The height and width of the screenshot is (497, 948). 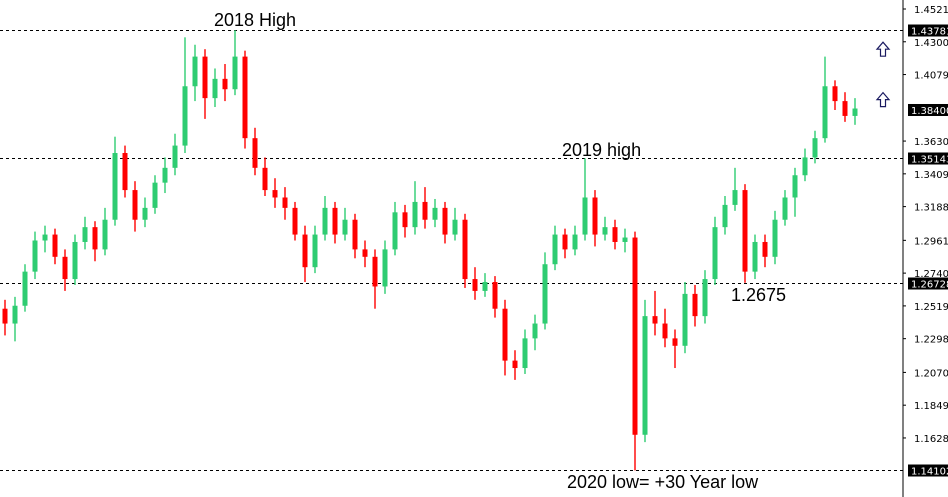 What do you see at coordinates (931, 373) in the screenshot?
I see `y-tick-label: 1.20705` at bounding box center [931, 373].